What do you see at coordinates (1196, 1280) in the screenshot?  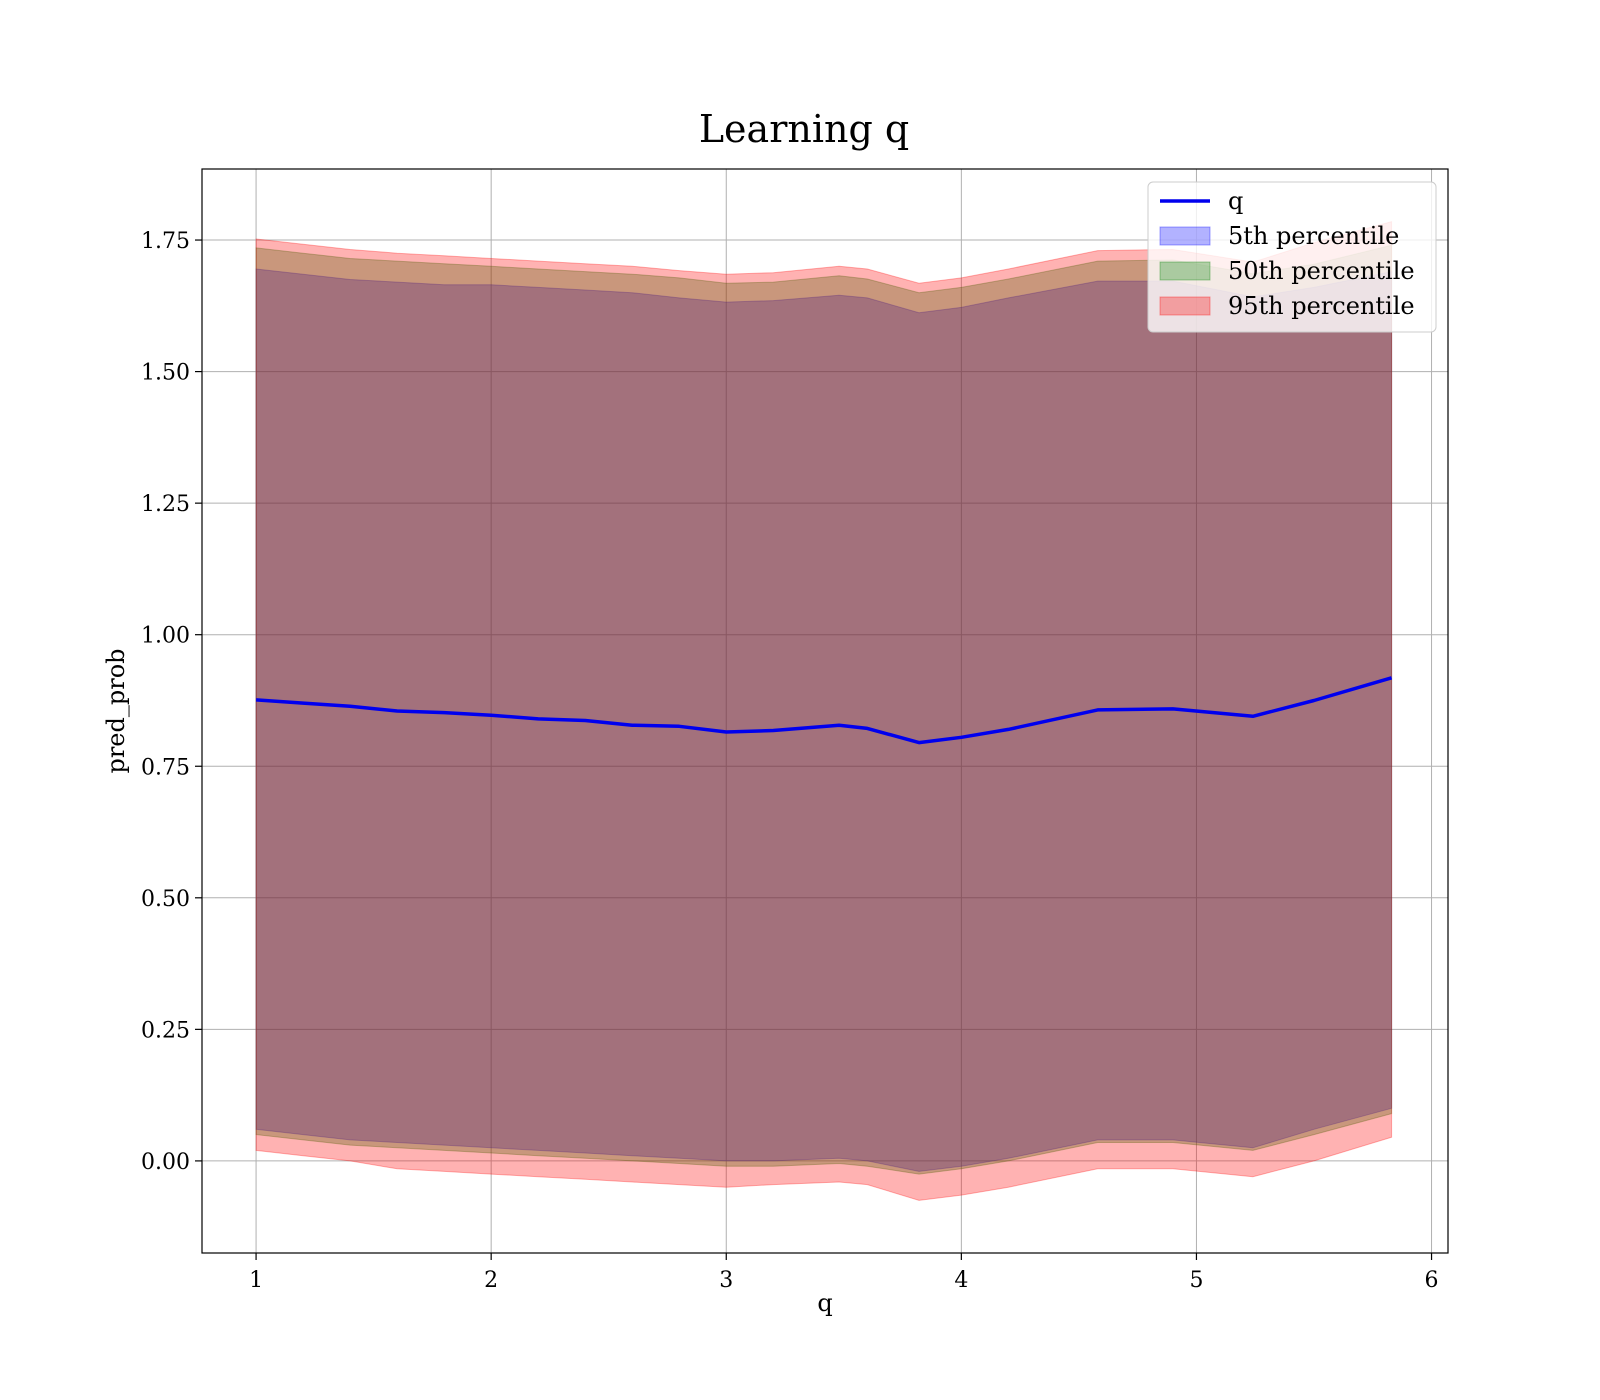 I see `x-tick-label: 5` at bounding box center [1196, 1280].